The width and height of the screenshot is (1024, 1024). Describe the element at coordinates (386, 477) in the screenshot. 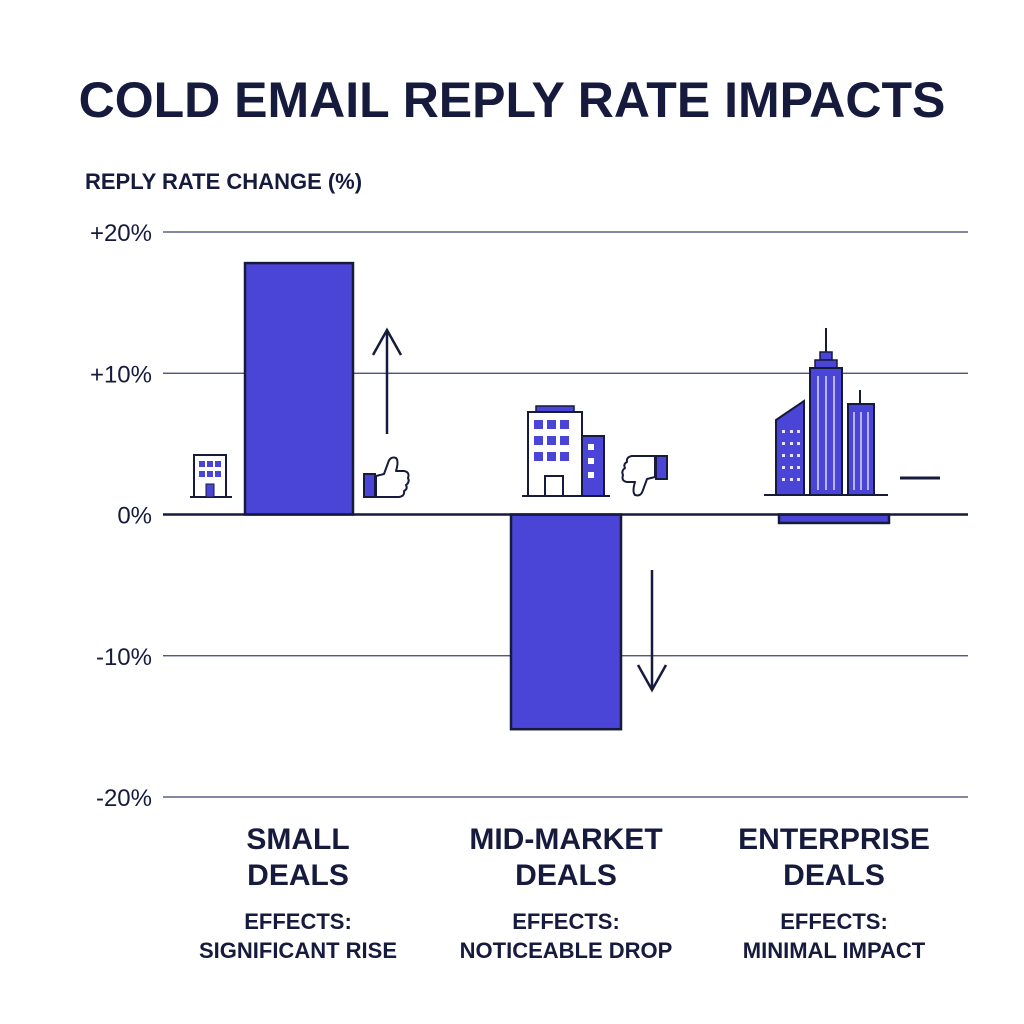

I see `thumbs-up-icon` at that location.